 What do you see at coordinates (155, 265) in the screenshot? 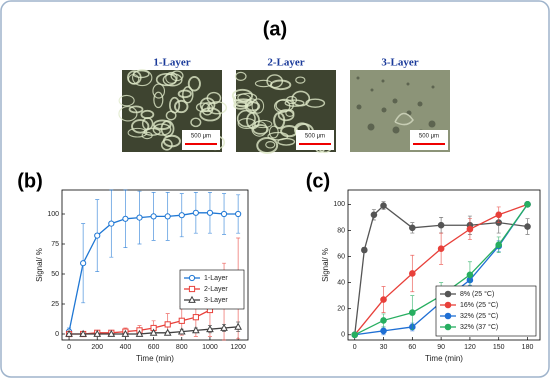
I see `plot-frame` at bounding box center [155, 265].